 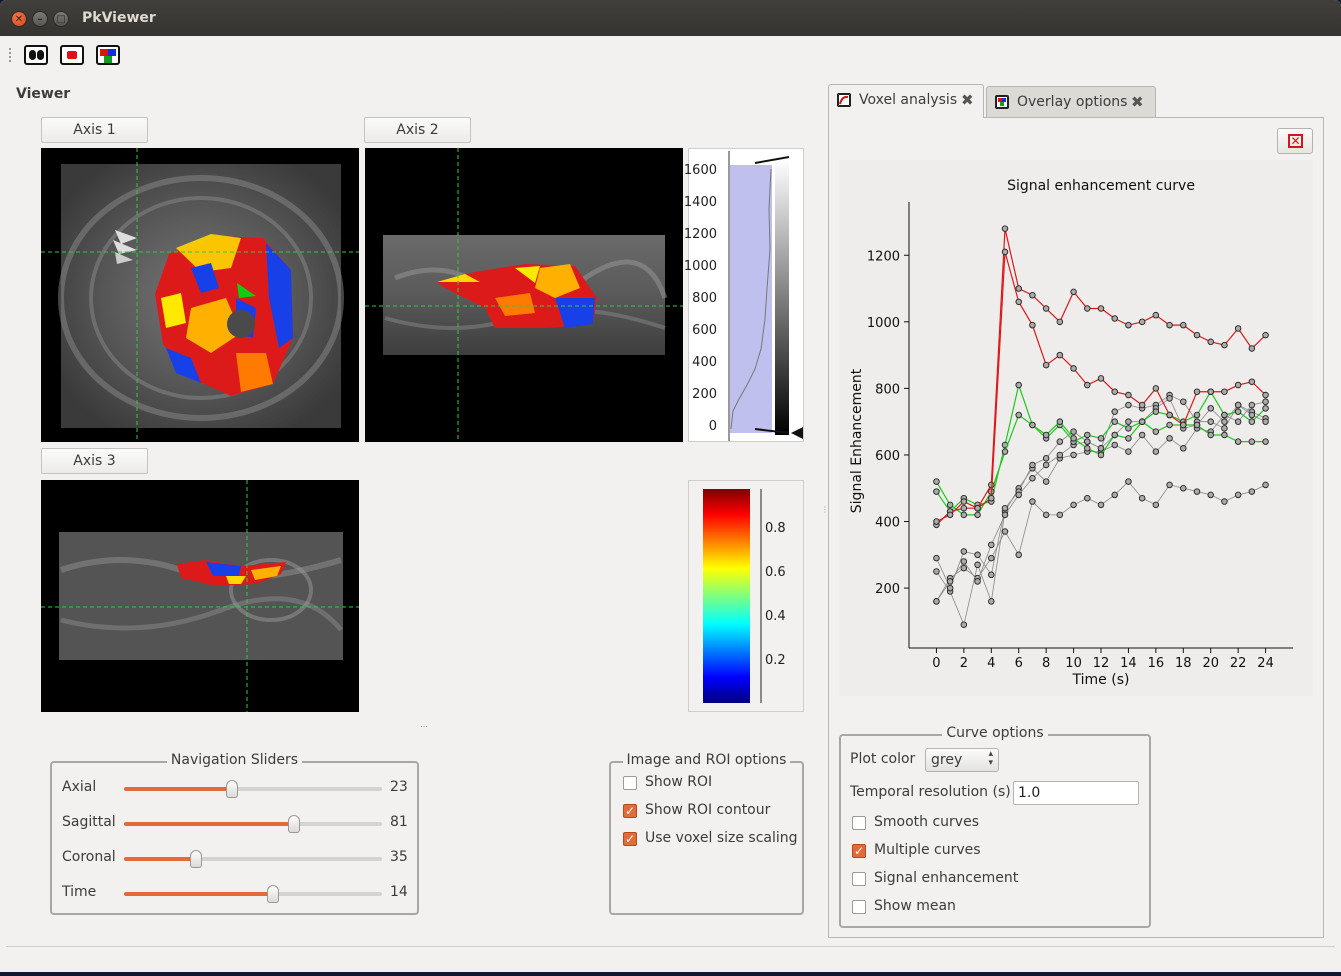 What do you see at coordinates (253, 894) in the screenshot?
I see `time-slider` at bounding box center [253, 894].